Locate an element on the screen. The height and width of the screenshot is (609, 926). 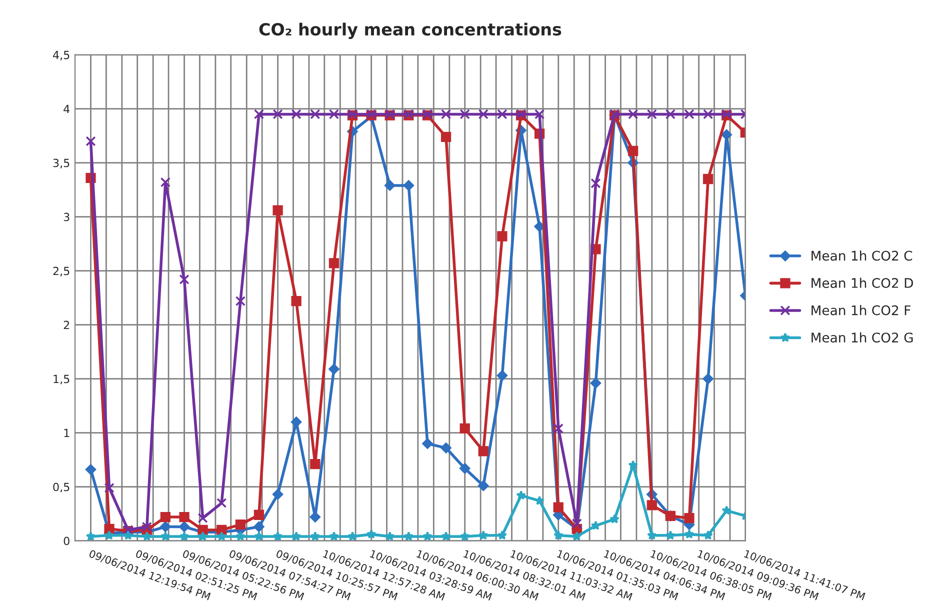
legend-label: Mean 1h CO2 G is located at coordinates (862, 337).